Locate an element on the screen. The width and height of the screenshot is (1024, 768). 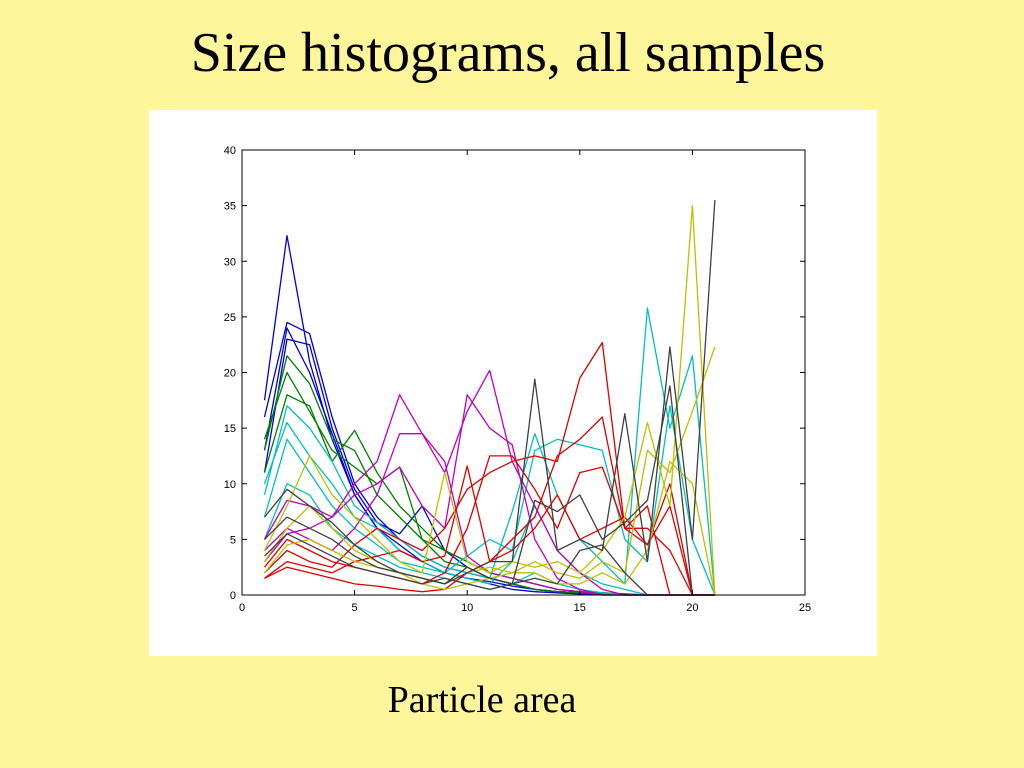
x-tick-label: 15 is located at coordinates (580, 608).